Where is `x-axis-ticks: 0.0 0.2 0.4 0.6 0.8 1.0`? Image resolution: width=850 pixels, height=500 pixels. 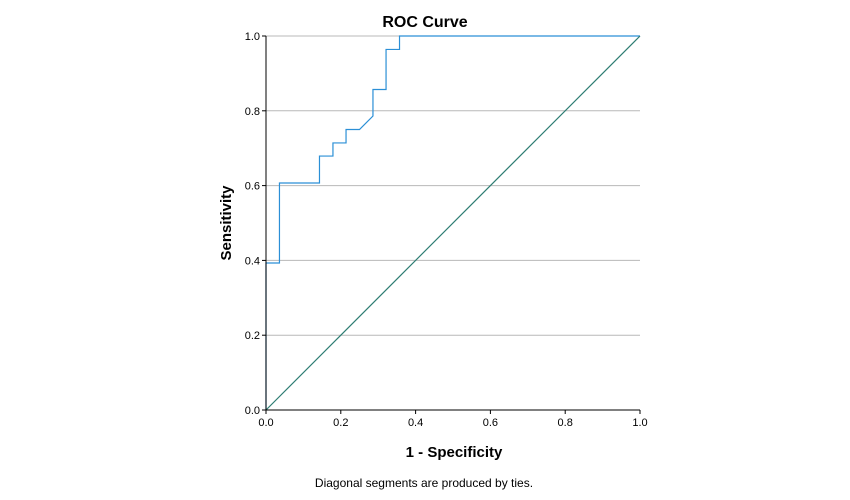
x-axis-ticks: 0.0 0.2 0.4 0.6 0.8 1.0 is located at coordinates (453, 419).